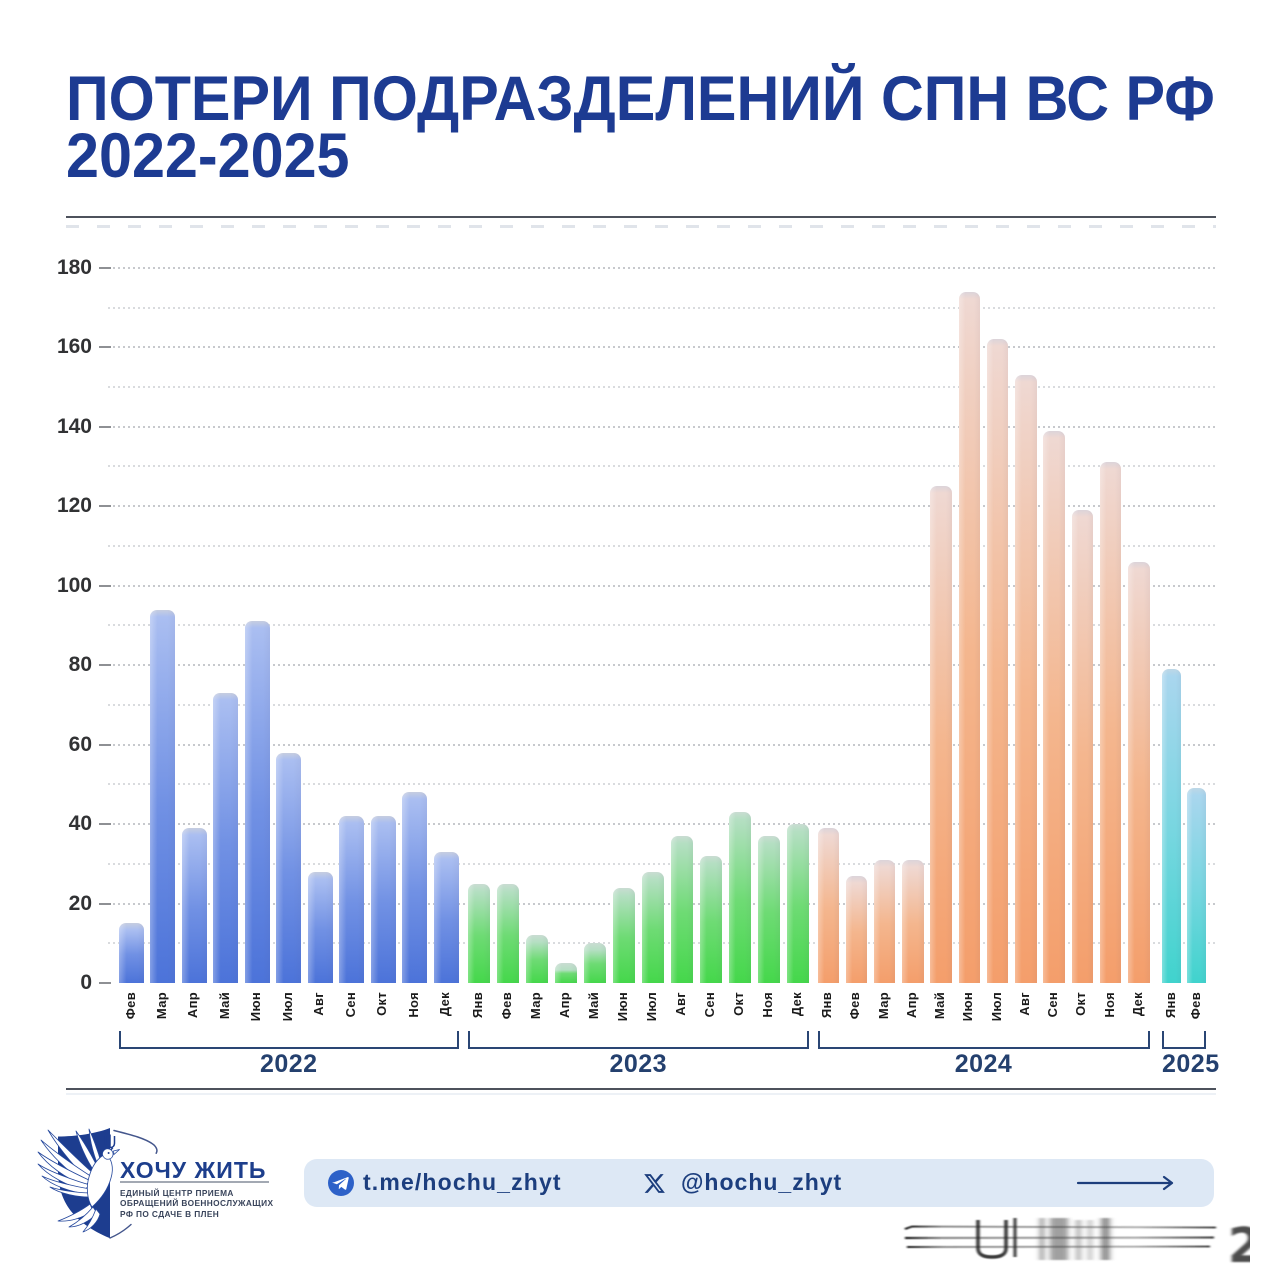 The width and height of the screenshot is (1280, 1280). Describe the element at coordinates (941, 734) in the screenshot. I see `bar-2024-Май` at that location.